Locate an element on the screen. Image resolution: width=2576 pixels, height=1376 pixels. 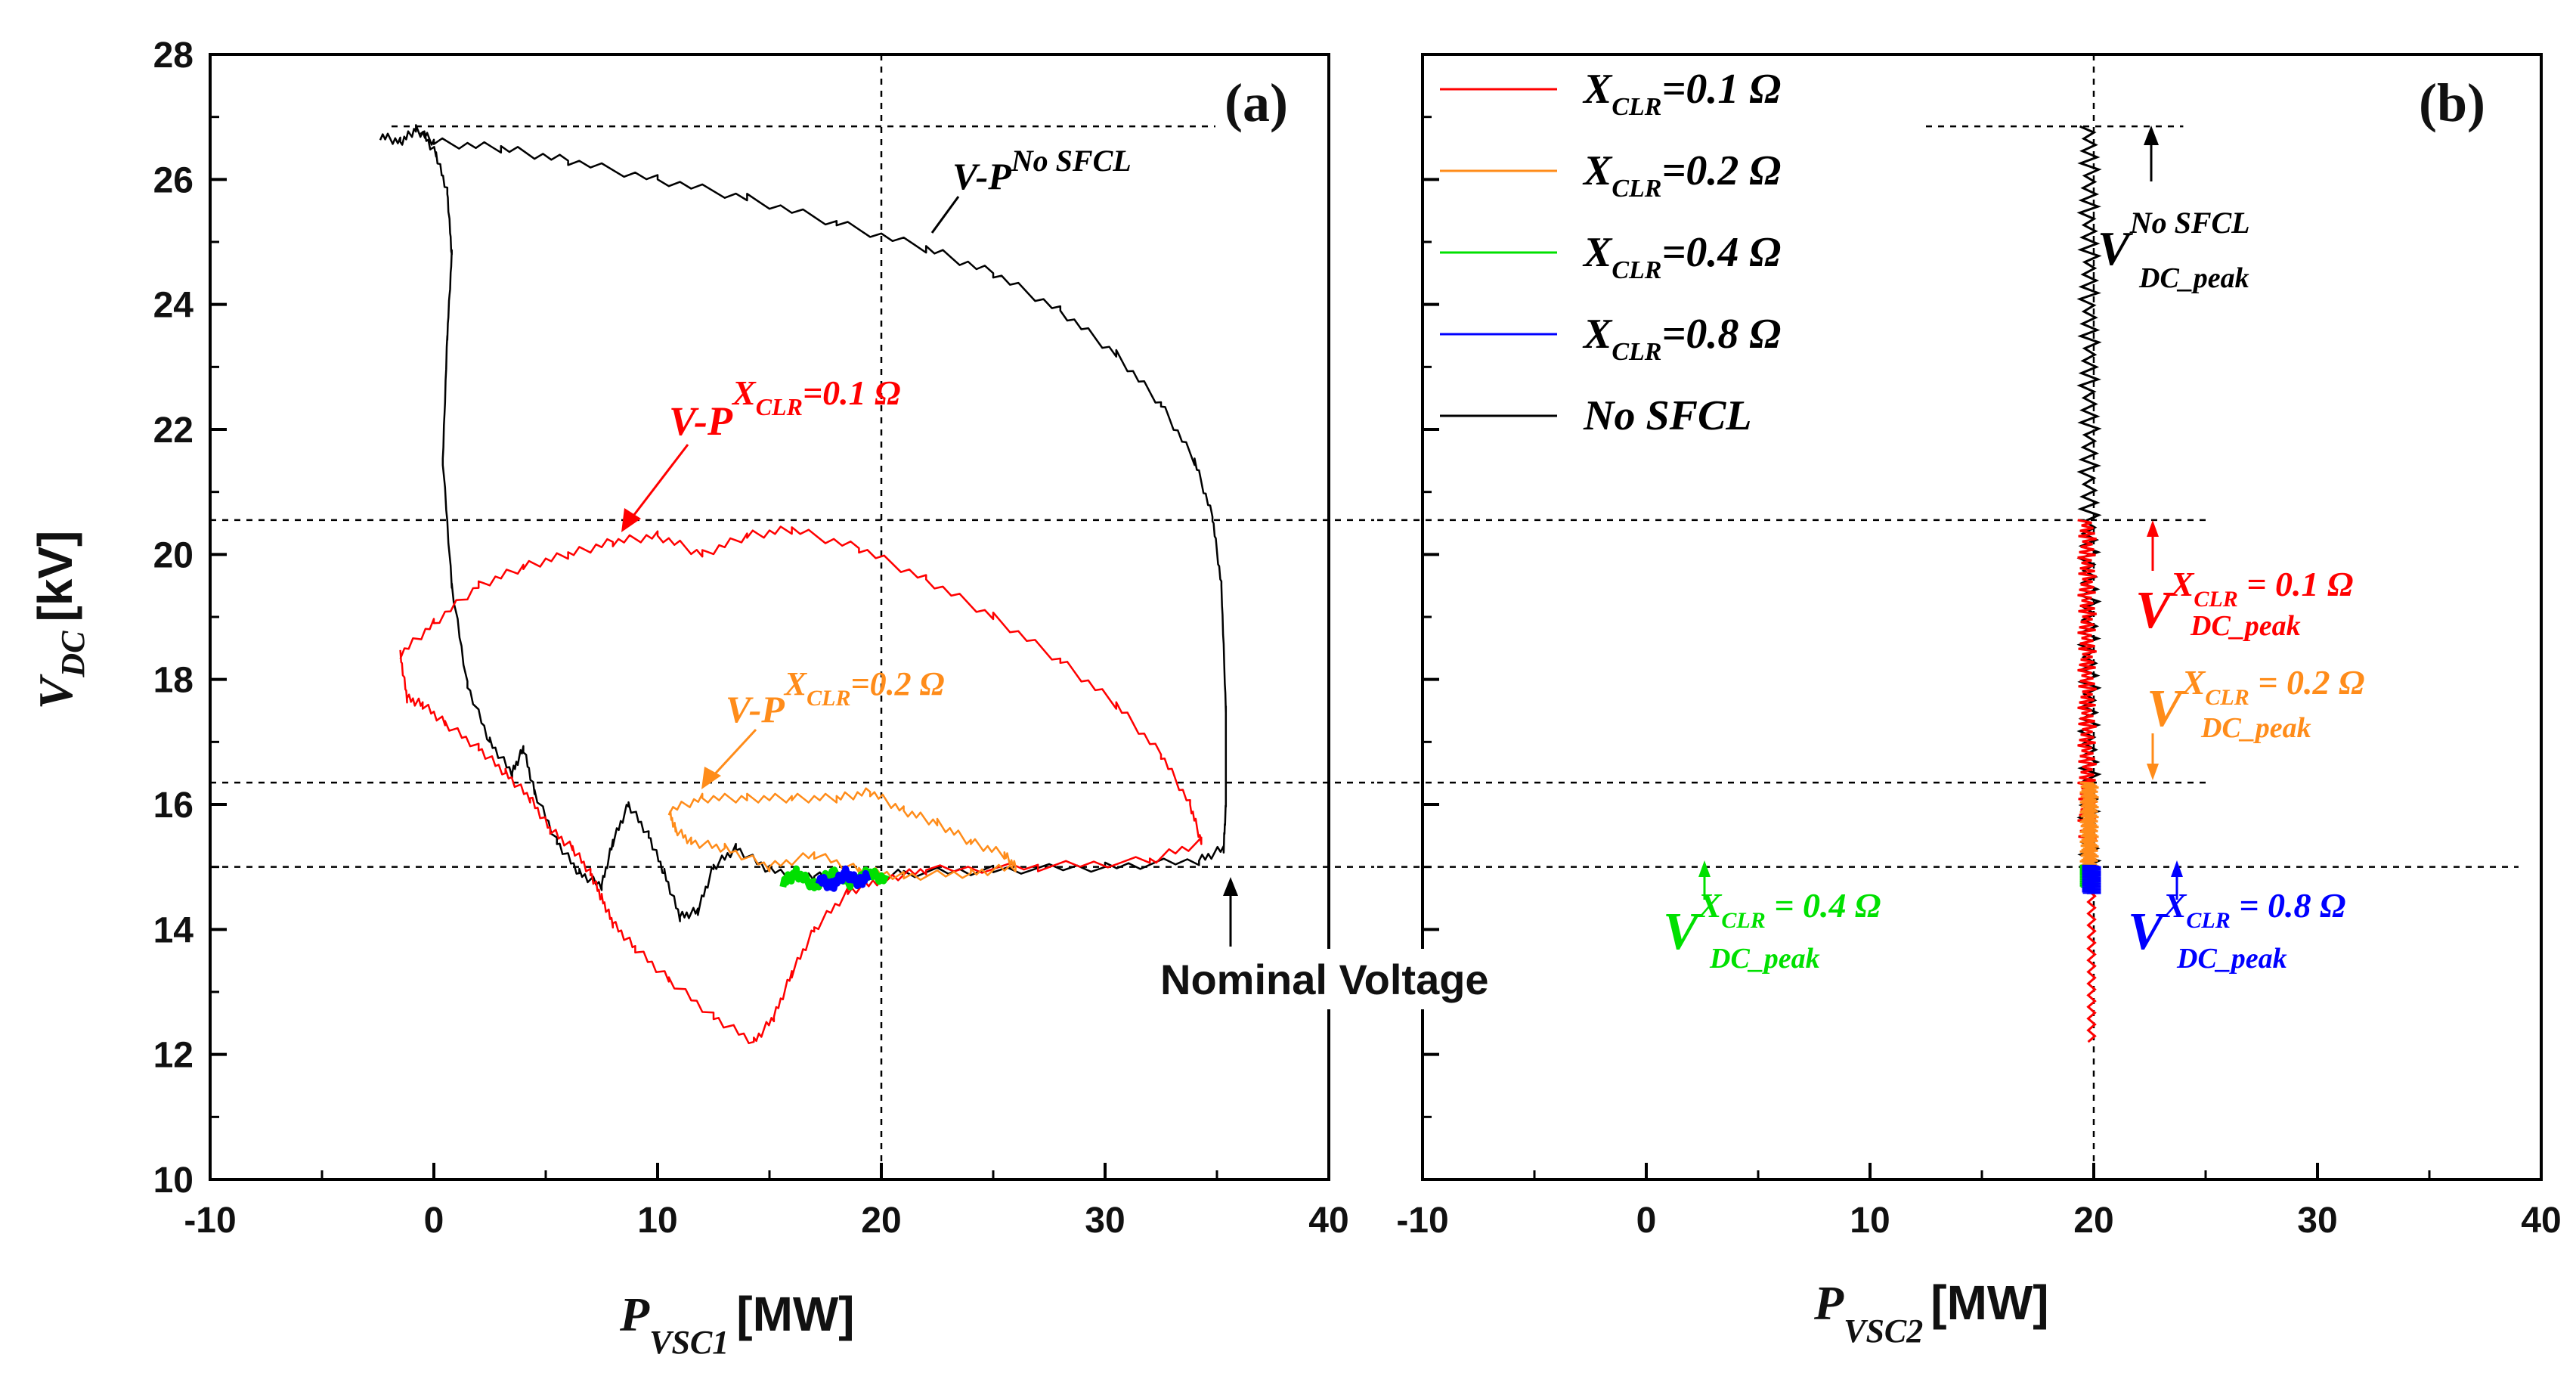
annotation-a-x02-pointer is located at coordinates (733, 754).